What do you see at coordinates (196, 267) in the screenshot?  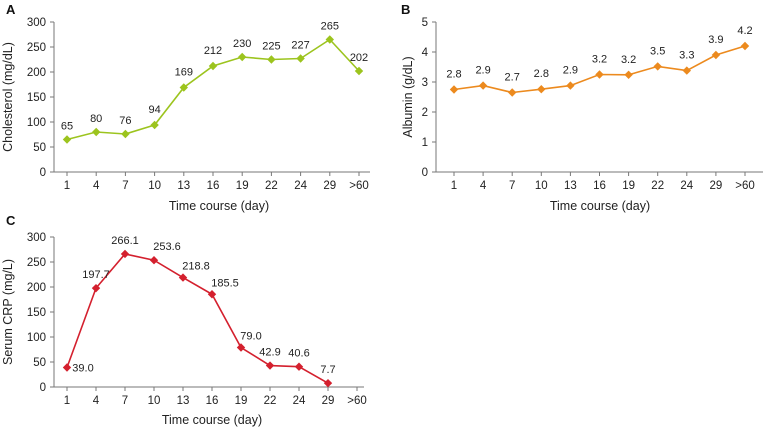 I see `crp-data-label: 218.8` at bounding box center [196, 267].